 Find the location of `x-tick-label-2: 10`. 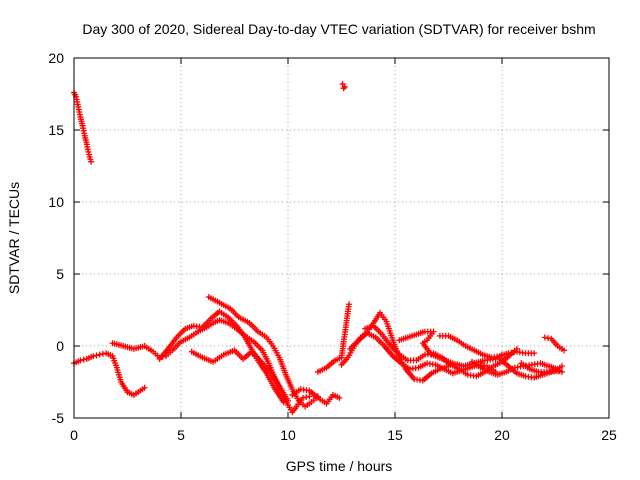

x-tick-label-2: 10 is located at coordinates (288, 435).